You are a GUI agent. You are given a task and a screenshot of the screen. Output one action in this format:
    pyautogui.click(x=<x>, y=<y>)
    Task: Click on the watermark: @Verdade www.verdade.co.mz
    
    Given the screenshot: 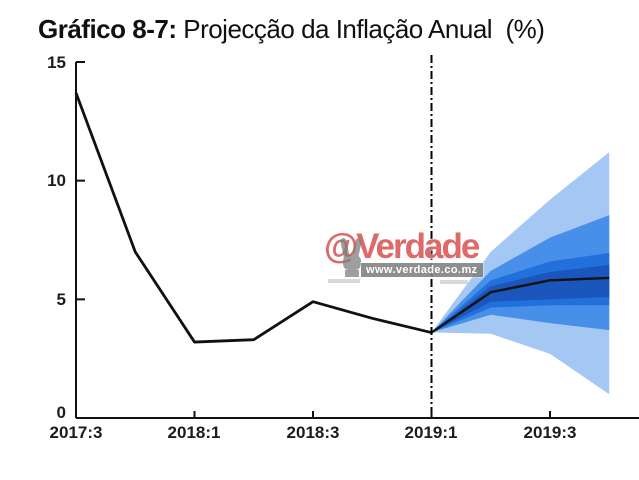 What is the action you would take?
    pyautogui.click(x=409, y=259)
    